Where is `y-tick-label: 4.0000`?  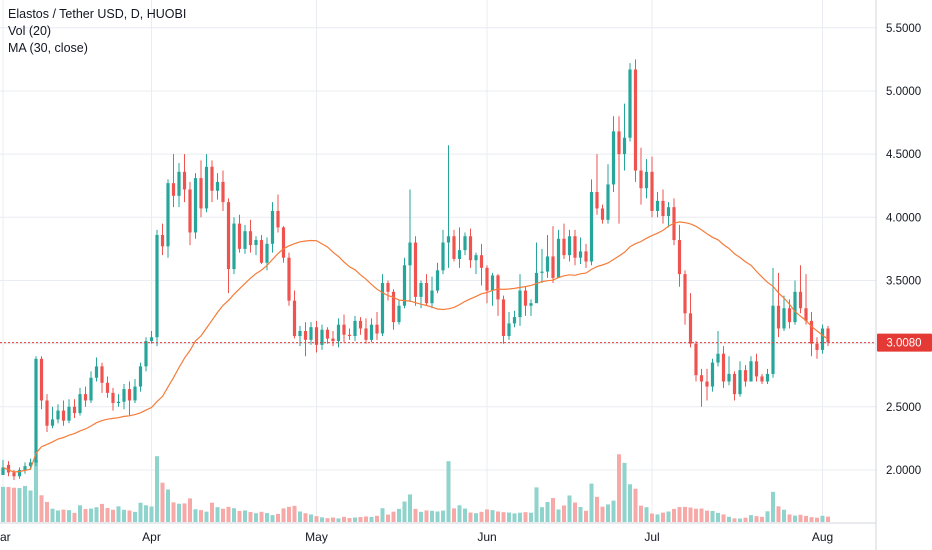
y-tick-label: 4.0000 is located at coordinates (903, 218).